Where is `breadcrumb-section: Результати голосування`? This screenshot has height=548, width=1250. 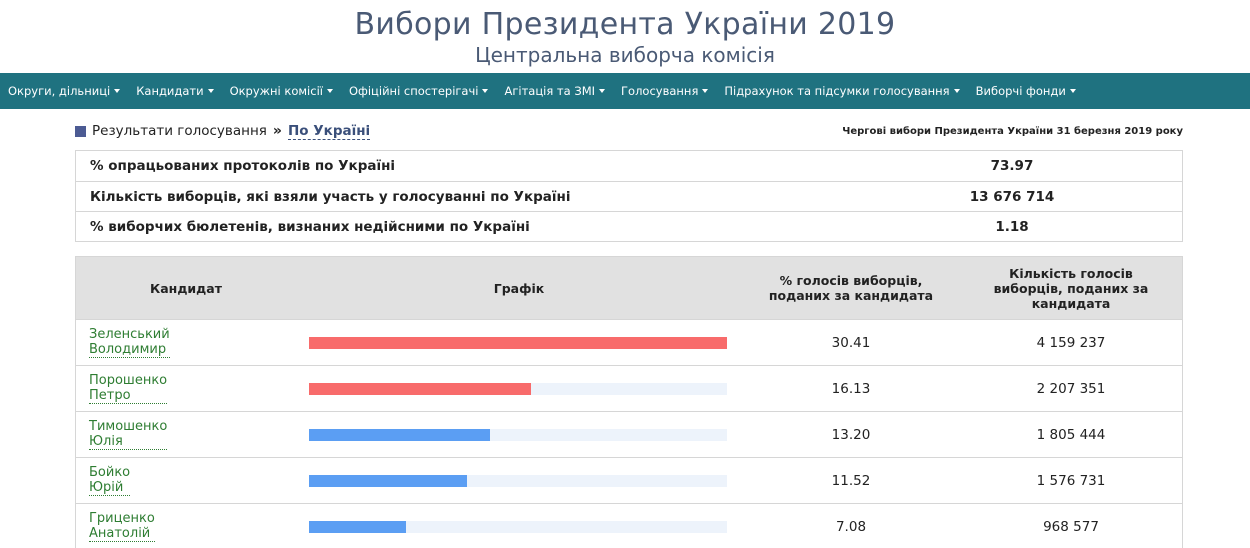 breadcrumb-section: Результати голосування is located at coordinates (179, 131).